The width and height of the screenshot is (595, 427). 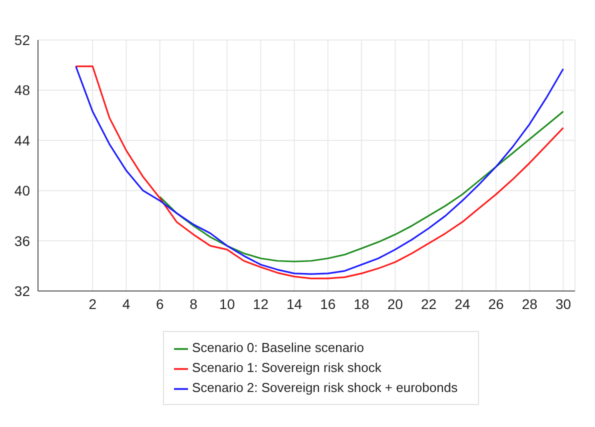 I want to click on x-tick-label: 28, so click(x=530, y=304).